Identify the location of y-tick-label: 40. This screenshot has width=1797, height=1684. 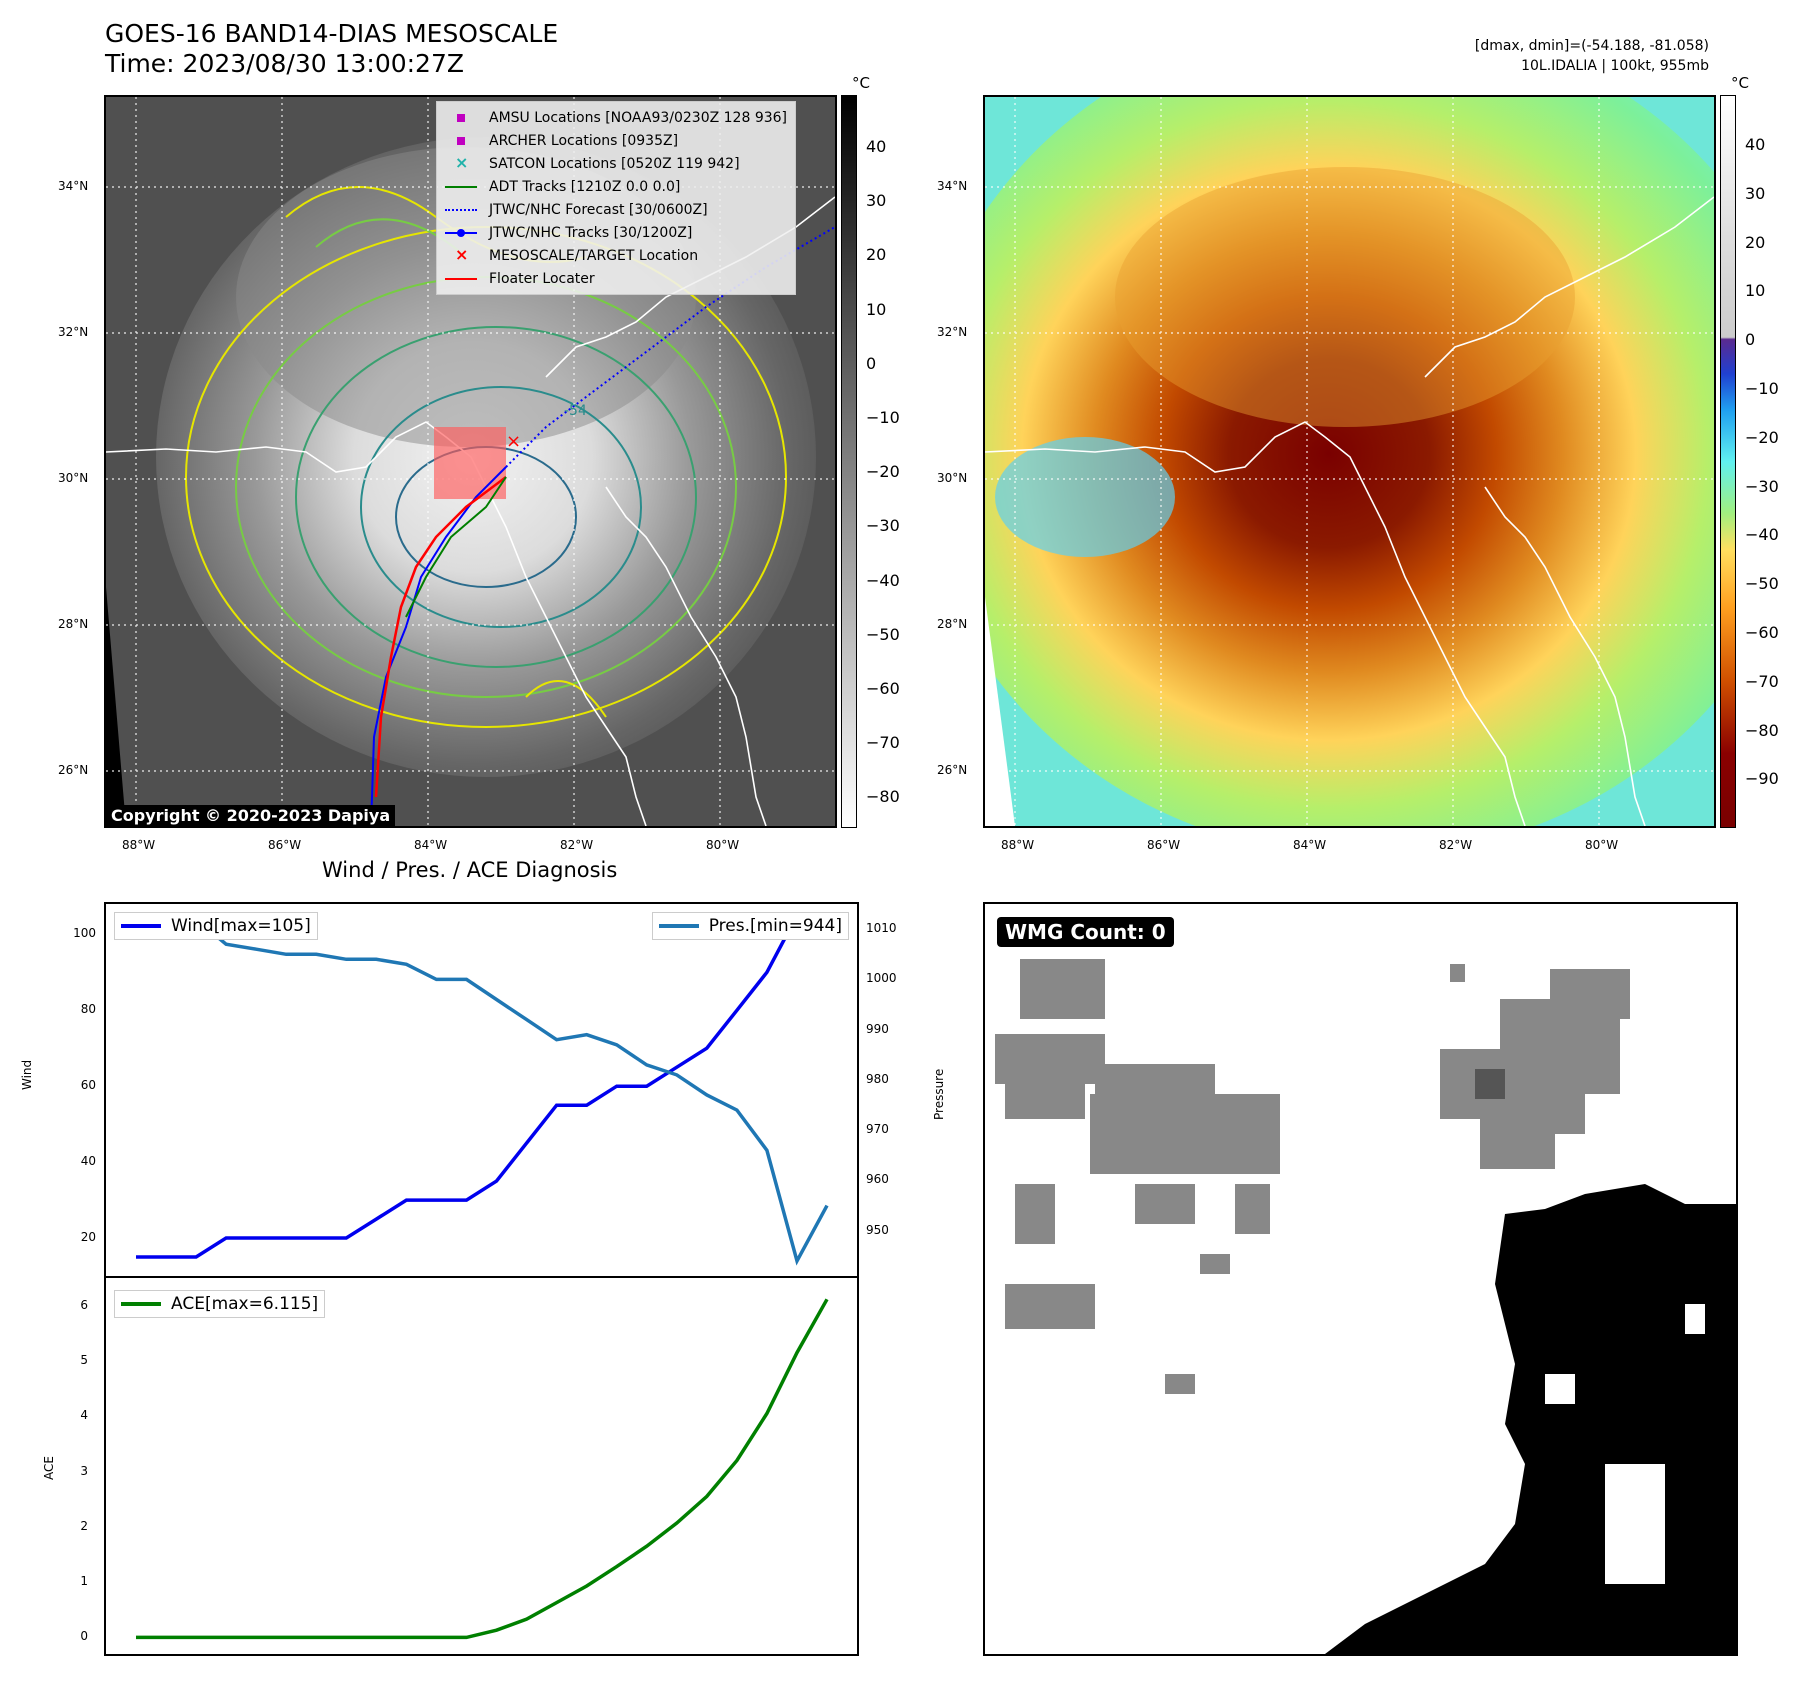
(88, 1161).